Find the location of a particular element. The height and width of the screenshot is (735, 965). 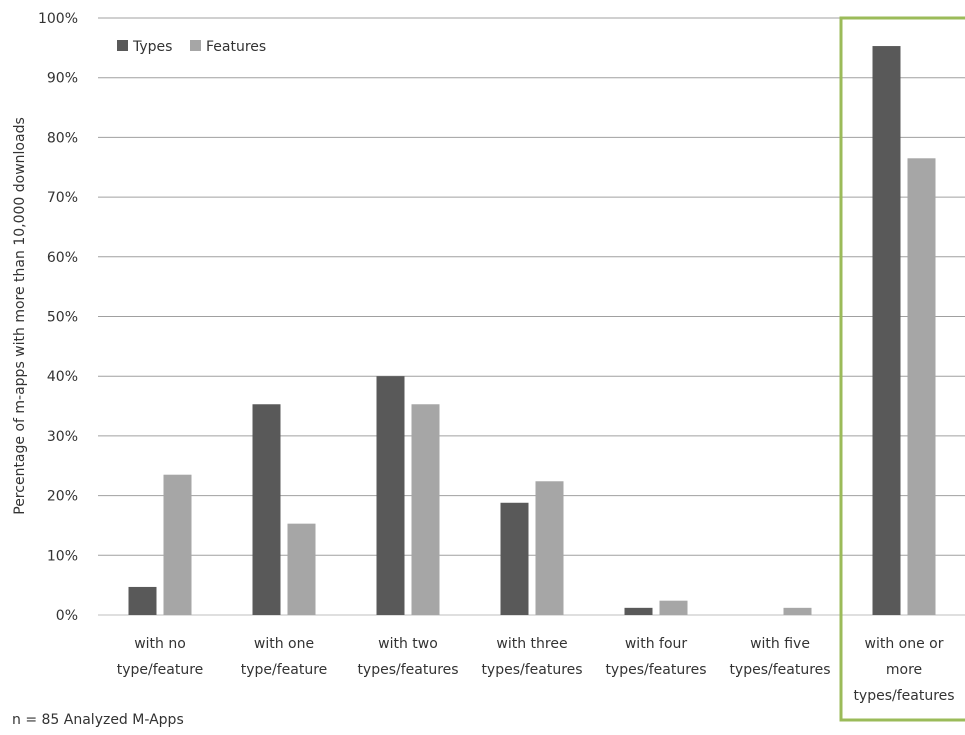

y-axis-ticks: 0% 10% 20% 30% 40% 50% 60% 70% 80% 90% 100% is located at coordinates (58, 317).